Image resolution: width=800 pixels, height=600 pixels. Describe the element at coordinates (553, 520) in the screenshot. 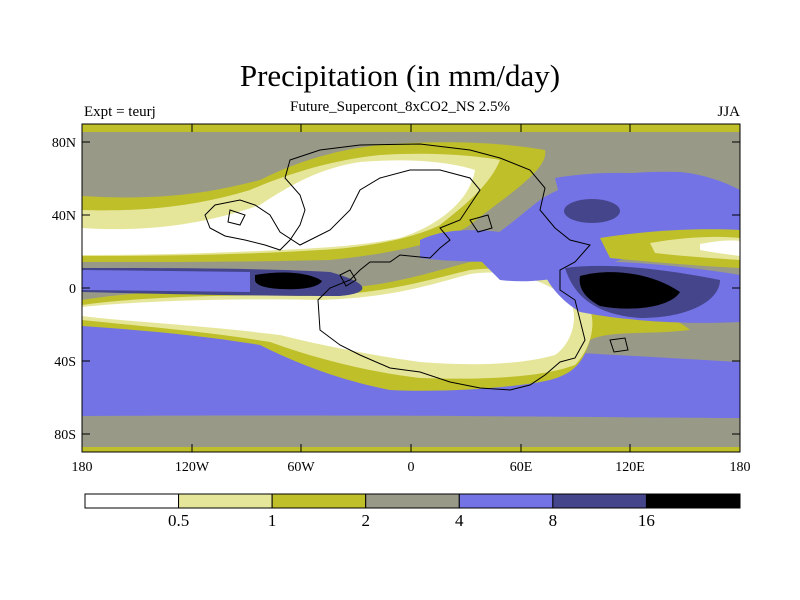

I see `colorbar-label: 8` at that location.